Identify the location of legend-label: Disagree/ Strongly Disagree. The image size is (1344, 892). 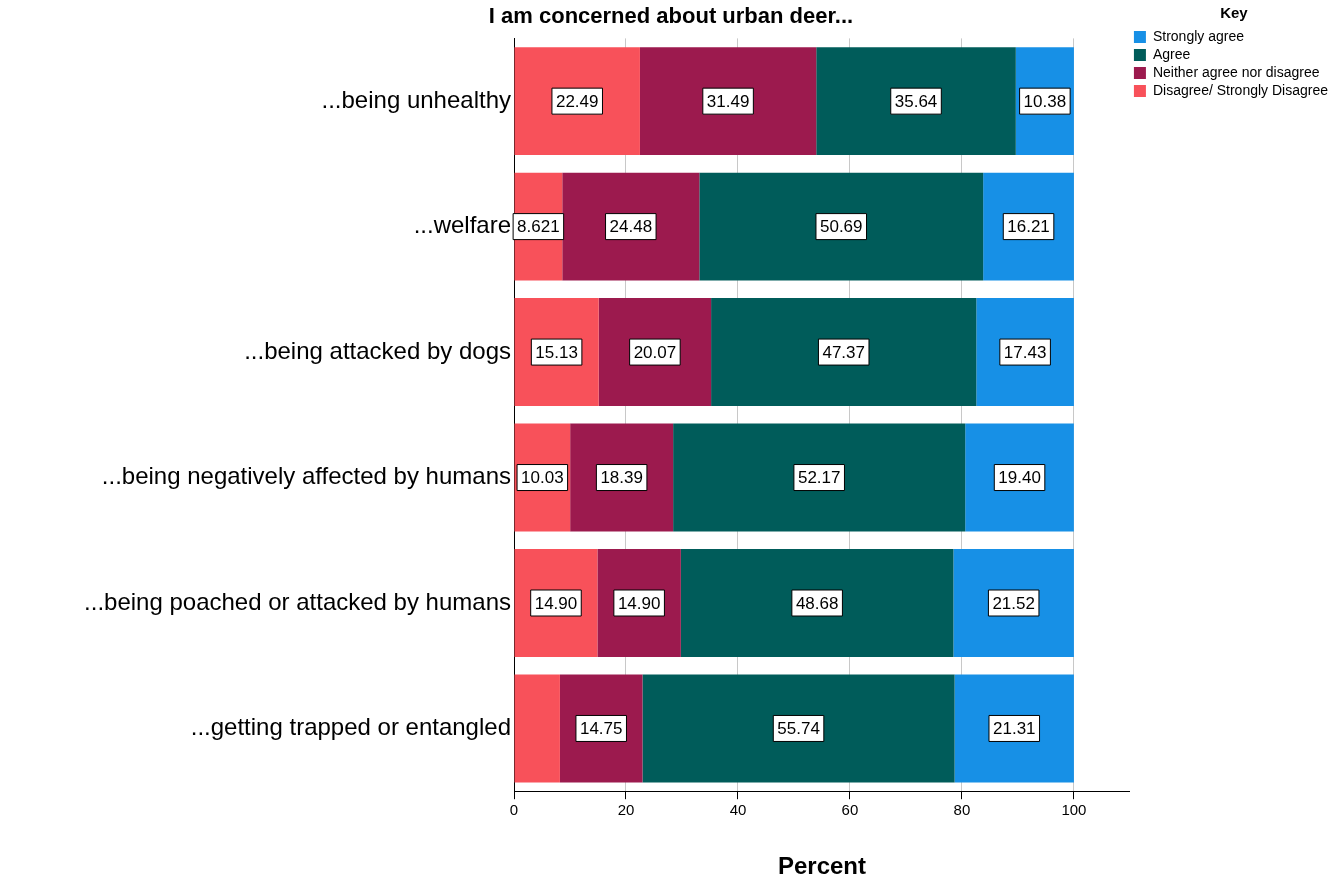
(1240, 89).